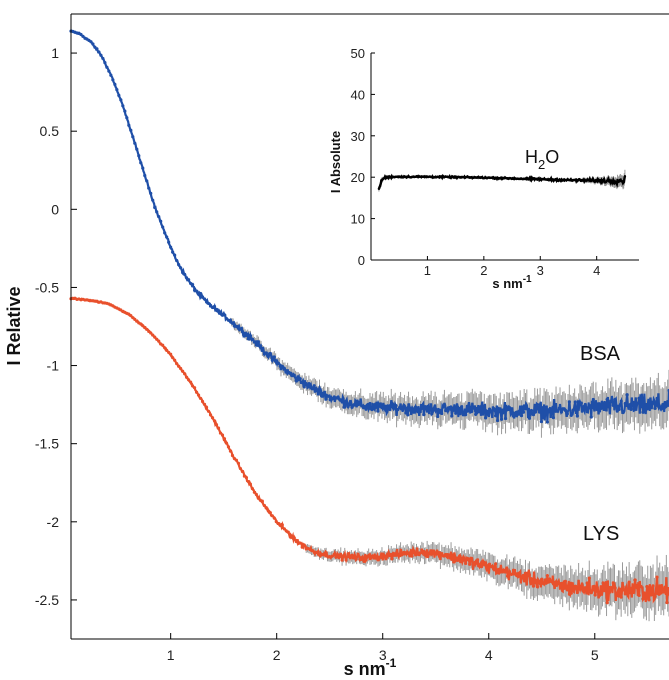  Describe the element at coordinates (53, 522) in the screenshot. I see `y-tick-label: -2` at that location.